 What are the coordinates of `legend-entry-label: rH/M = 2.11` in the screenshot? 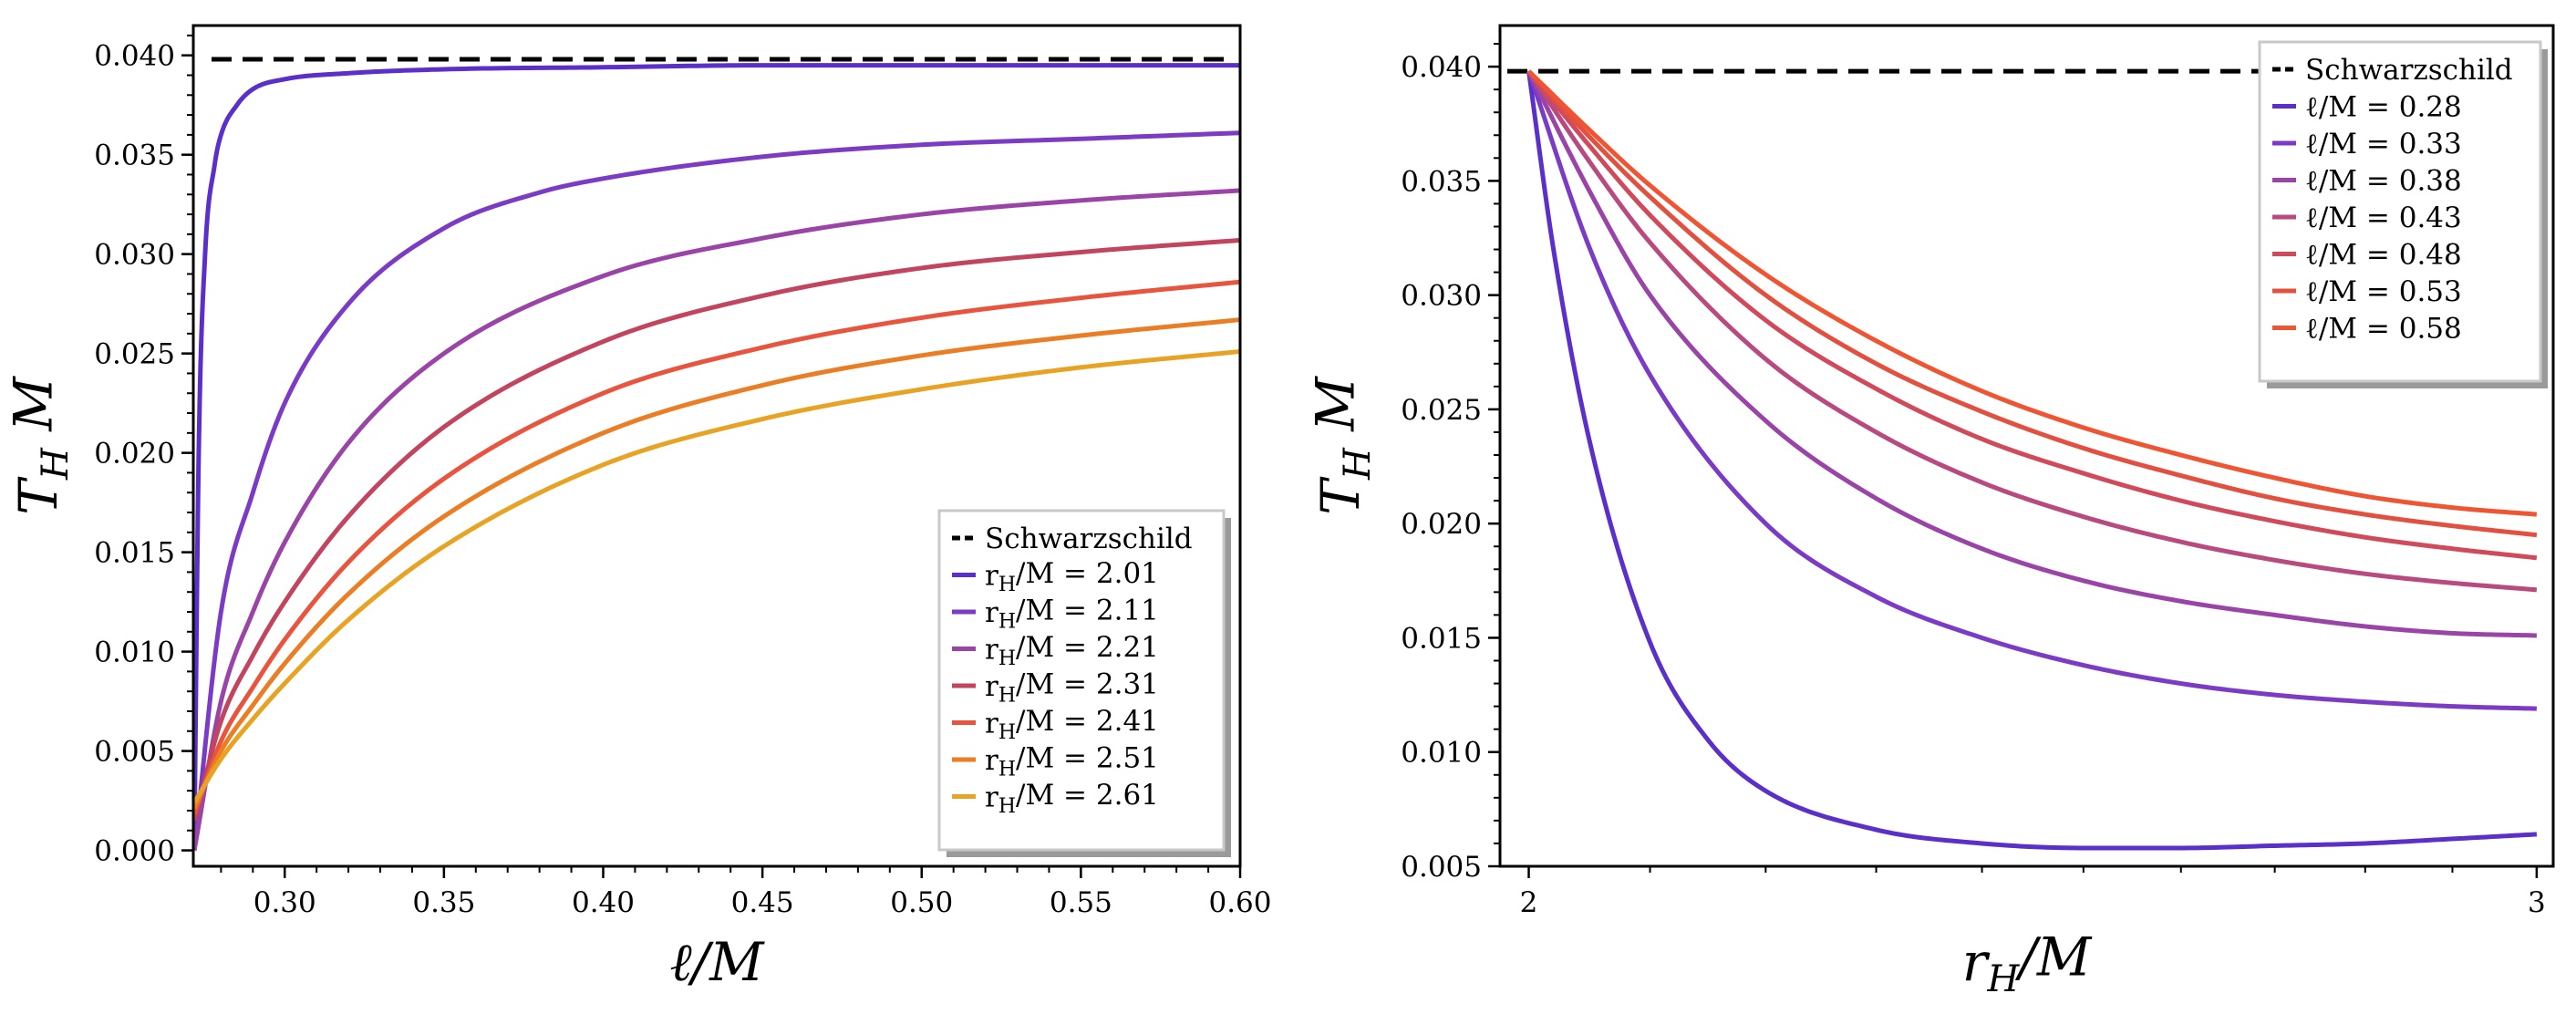 It's located at (1072, 613).